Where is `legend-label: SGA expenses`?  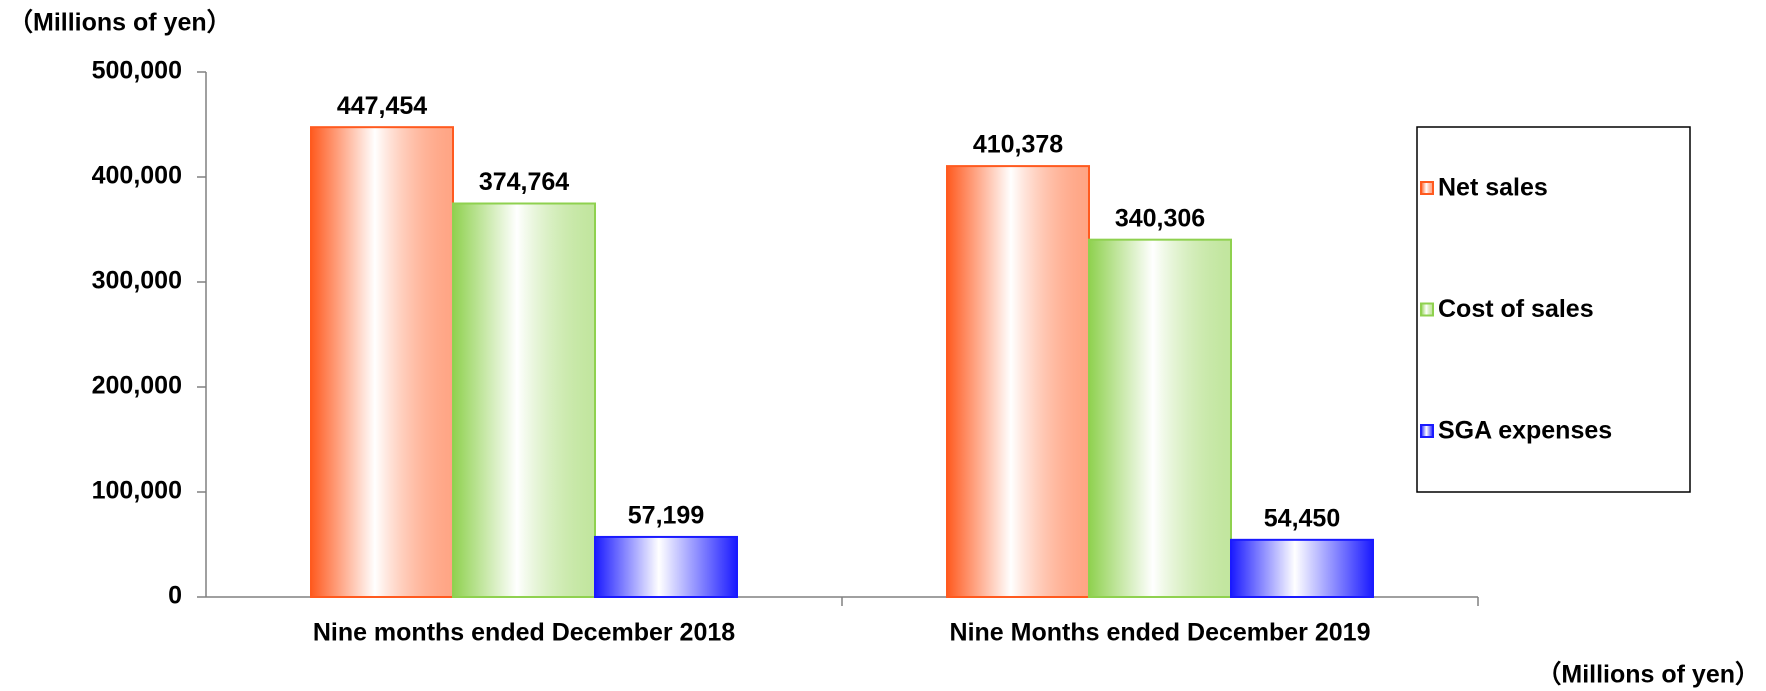
legend-label: SGA expenses is located at coordinates (1525, 431).